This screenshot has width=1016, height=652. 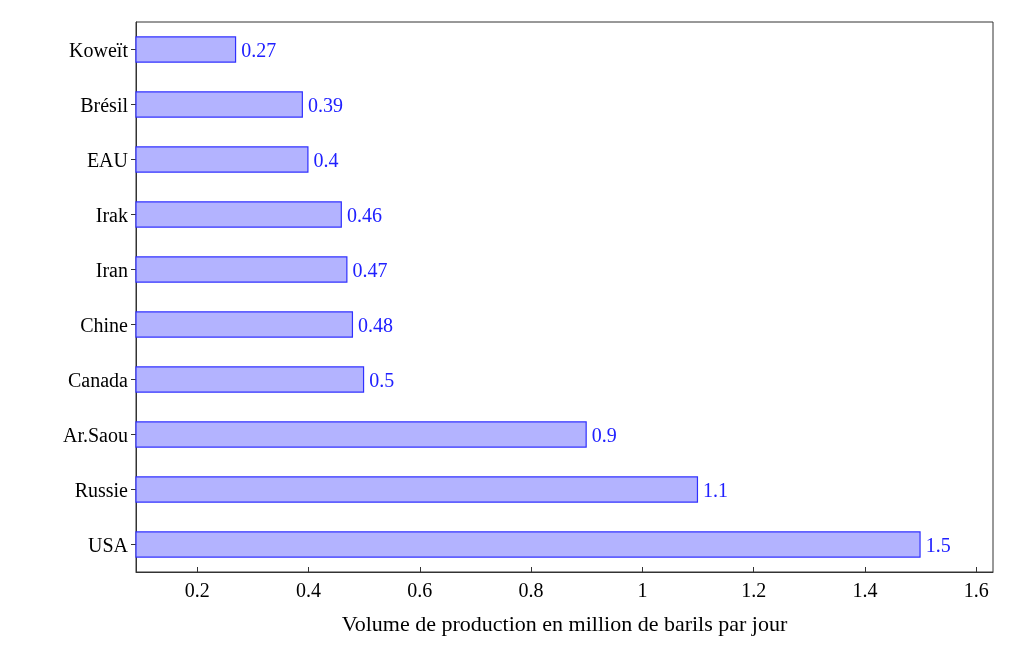 What do you see at coordinates (376, 324) in the screenshot?
I see `data-label: 0.48` at bounding box center [376, 324].